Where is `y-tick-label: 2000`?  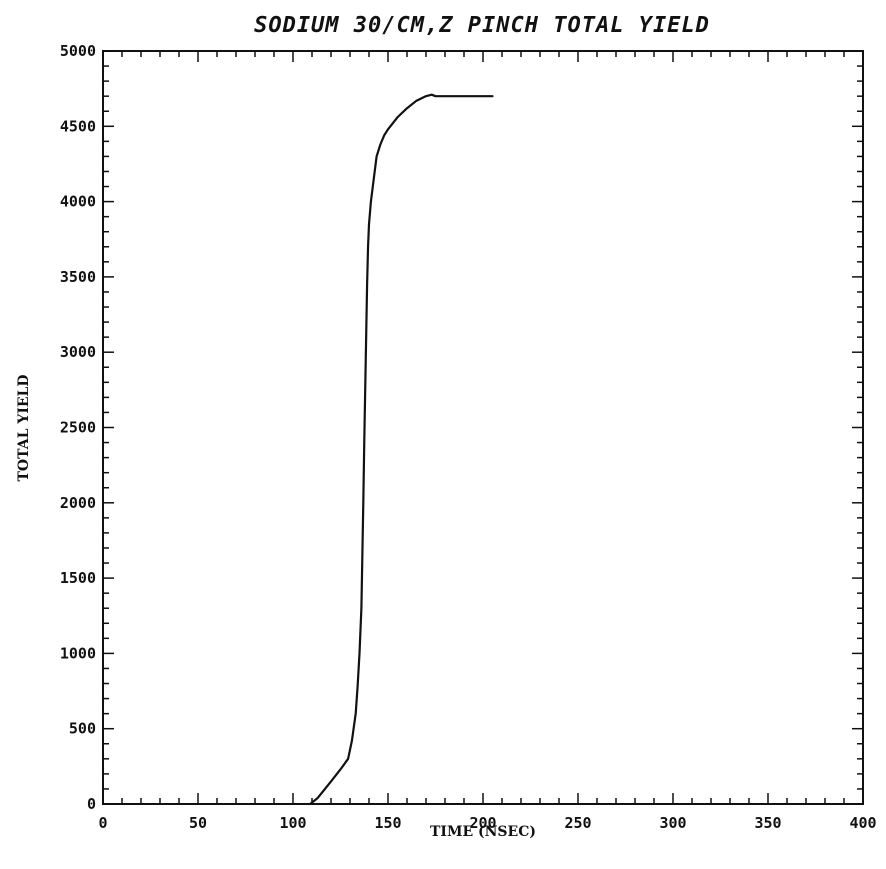 y-tick-label: 2000 is located at coordinates (78, 503).